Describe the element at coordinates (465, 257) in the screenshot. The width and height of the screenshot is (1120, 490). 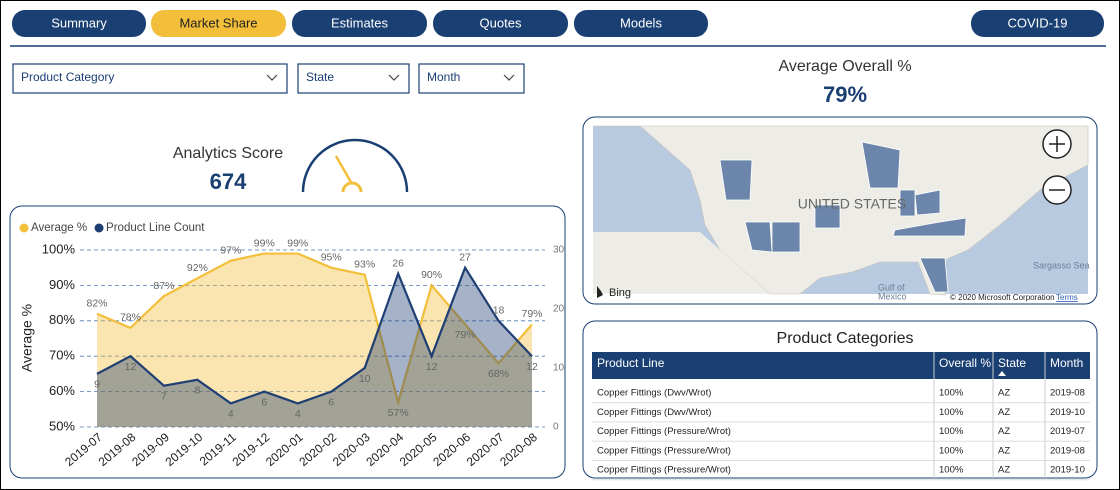
I see `data-label: 27` at that location.